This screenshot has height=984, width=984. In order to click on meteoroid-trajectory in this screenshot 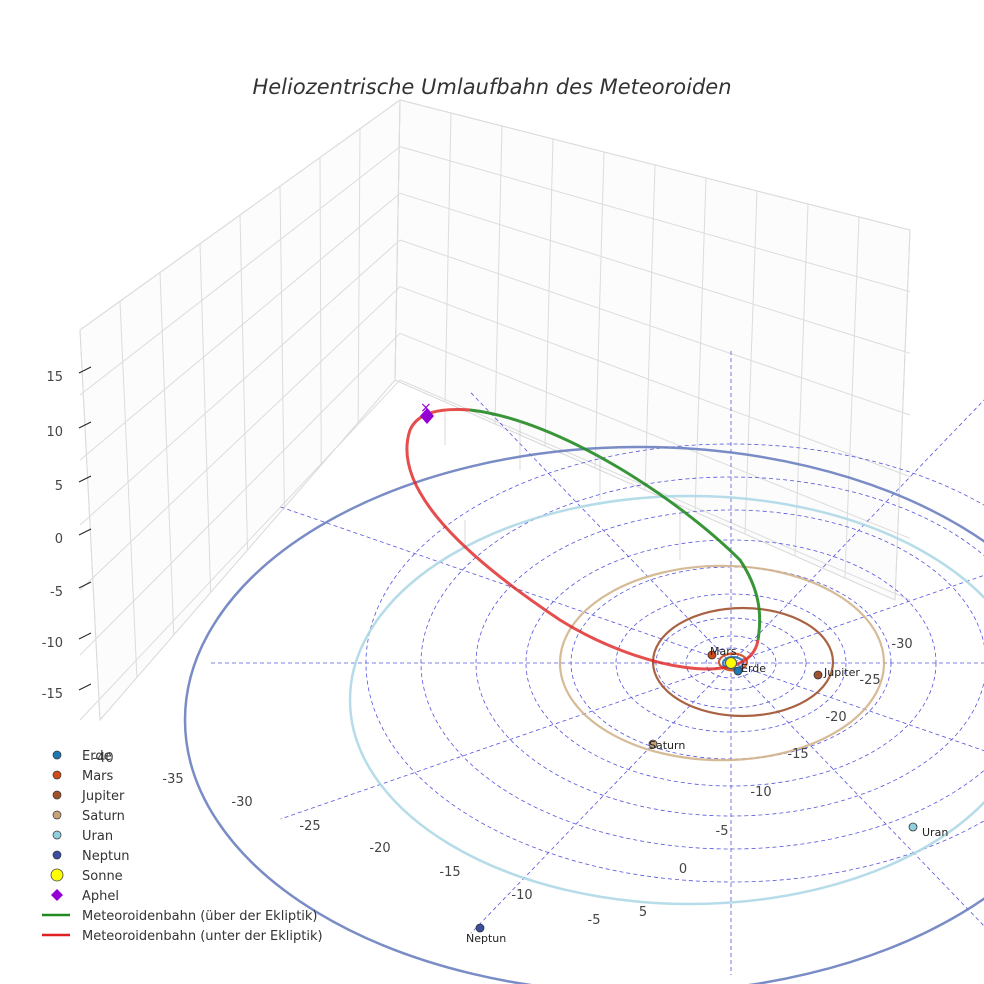, I will do `click(583, 539)`.